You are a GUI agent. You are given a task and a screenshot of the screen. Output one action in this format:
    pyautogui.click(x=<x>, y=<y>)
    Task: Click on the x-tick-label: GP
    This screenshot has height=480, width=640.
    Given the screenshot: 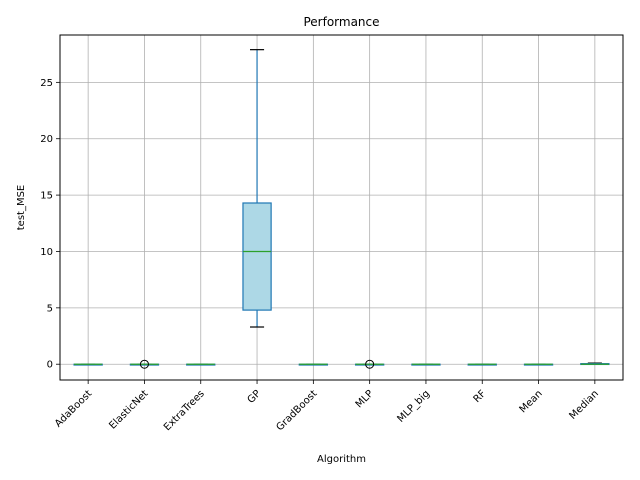 What is the action you would take?
    pyautogui.click(x=255, y=397)
    